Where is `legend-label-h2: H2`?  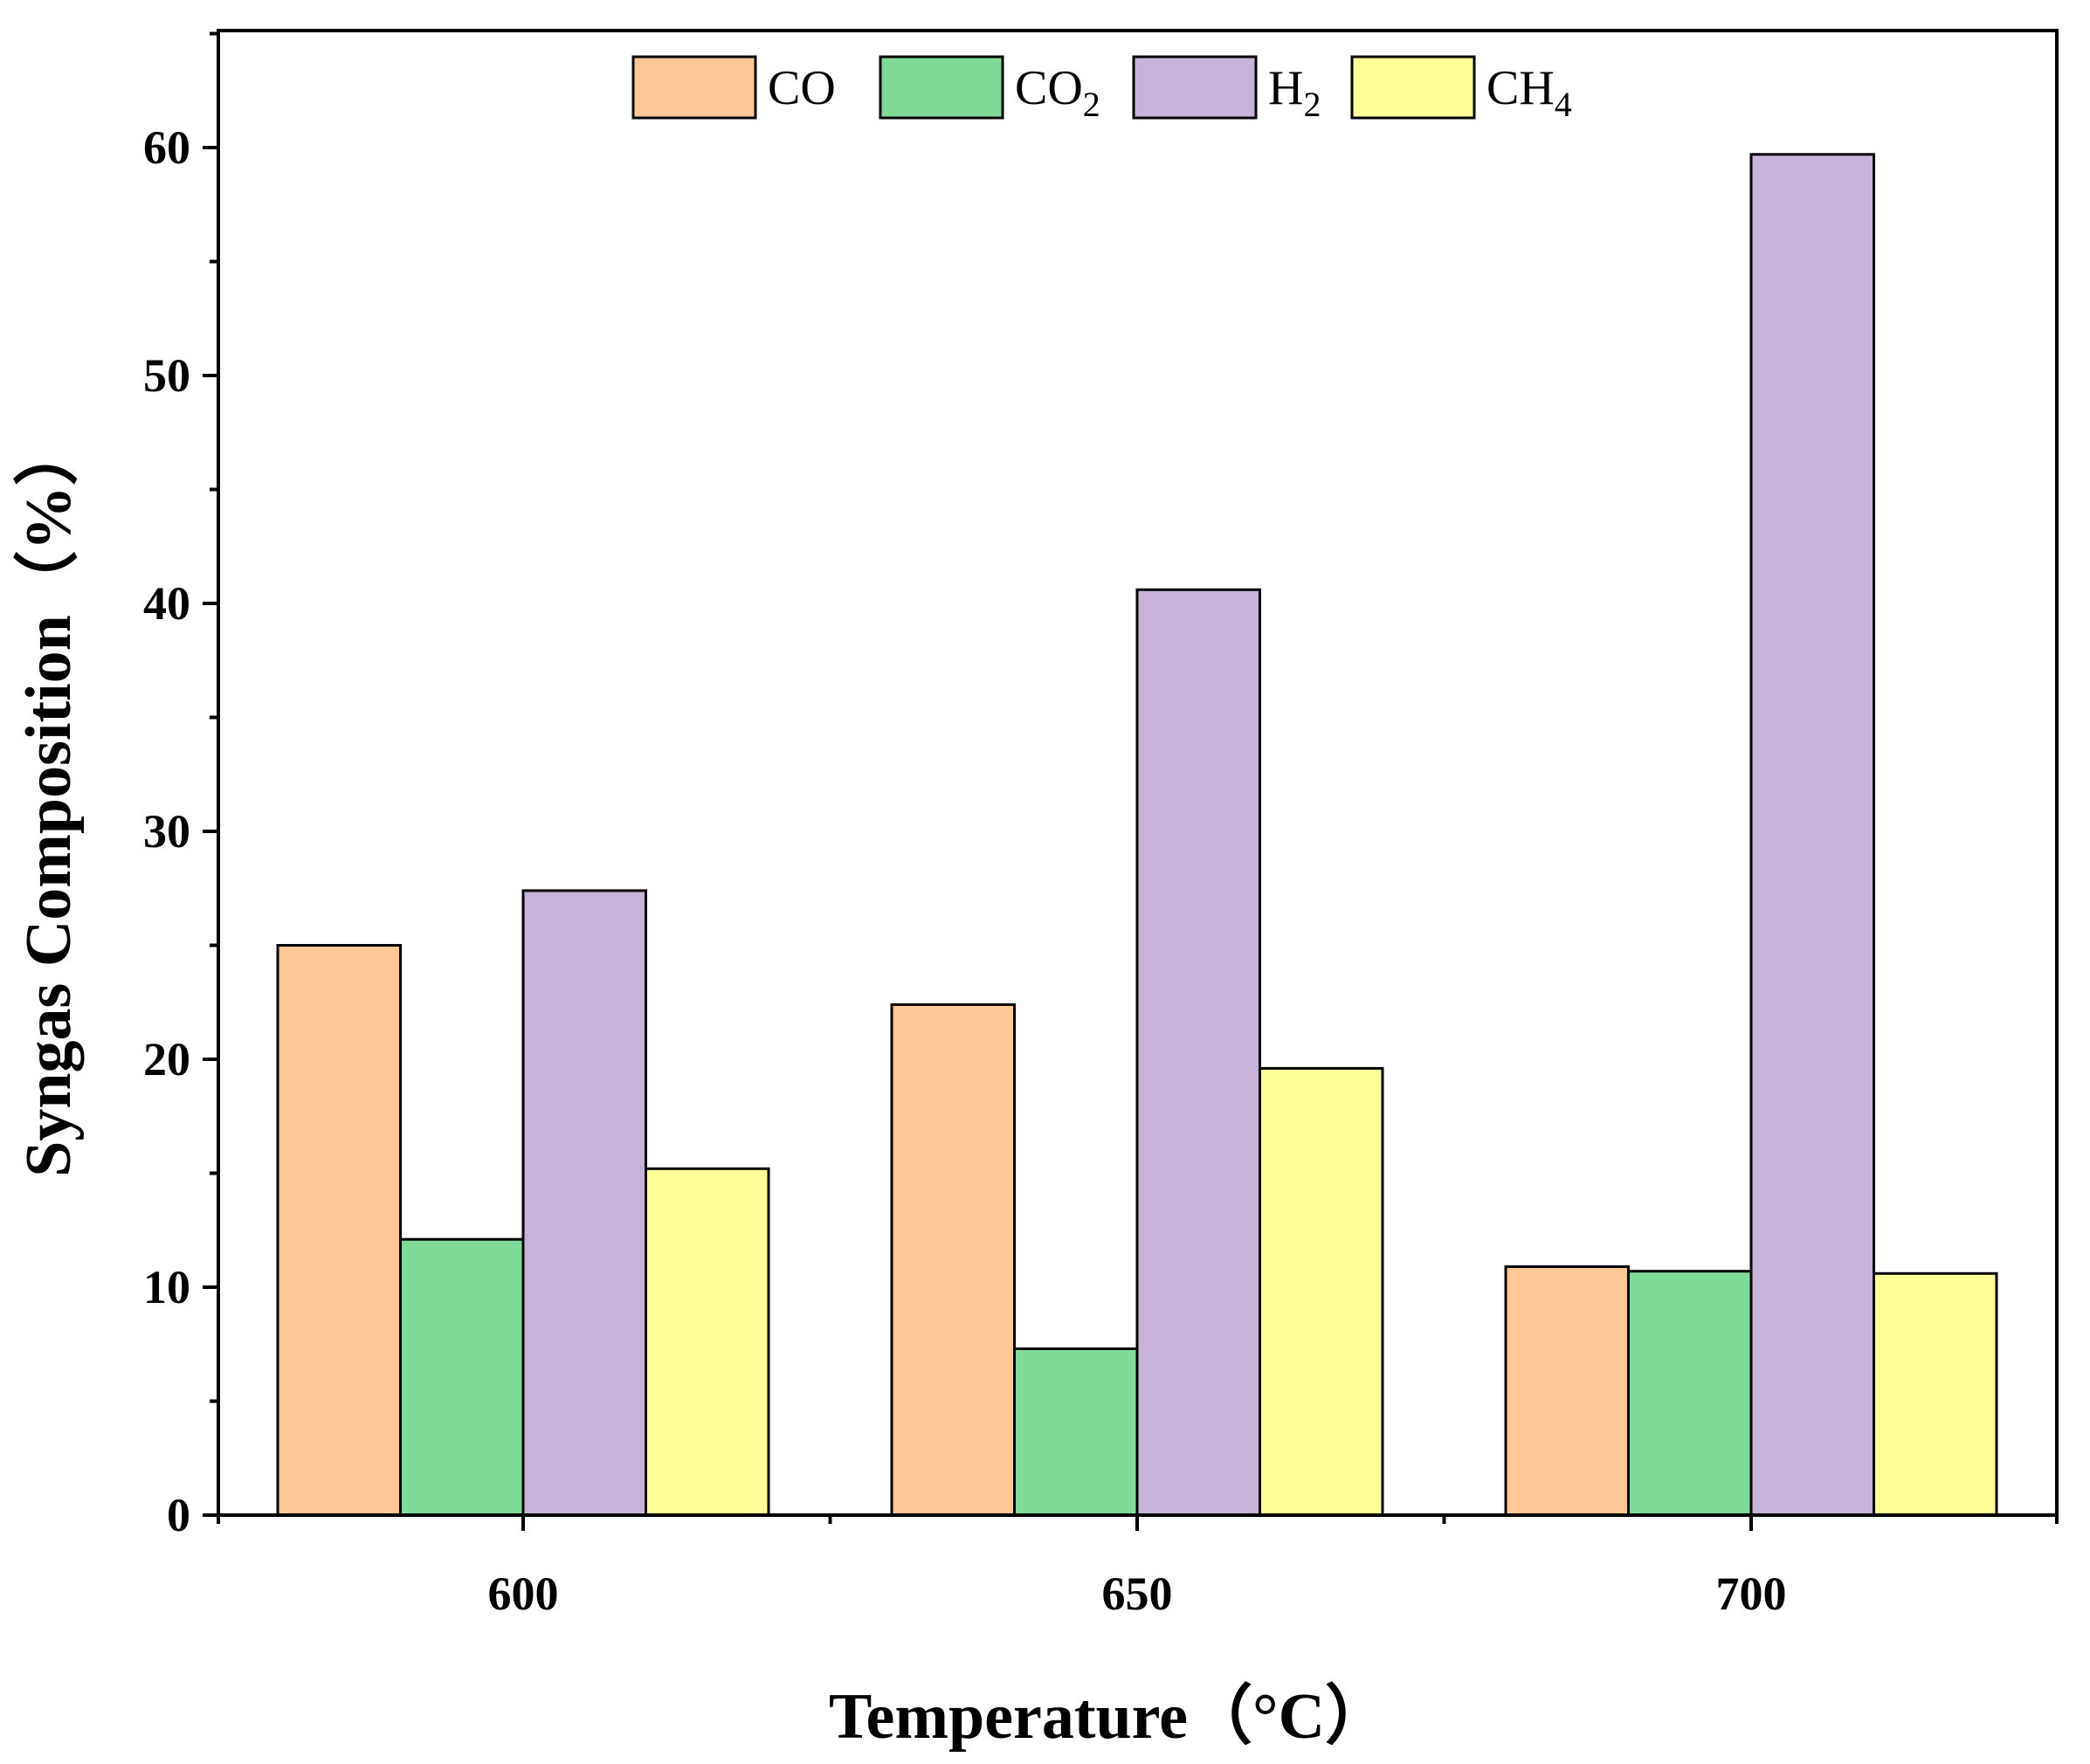 legend-label-h2: H2 is located at coordinates (1294, 92).